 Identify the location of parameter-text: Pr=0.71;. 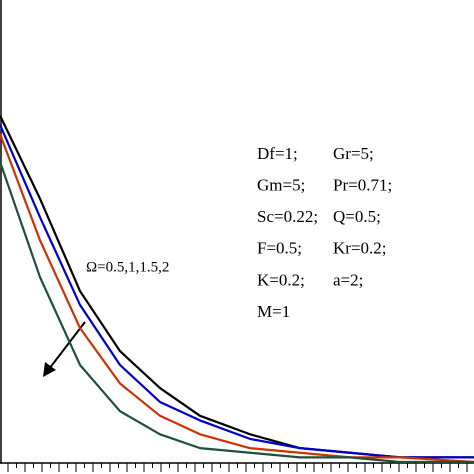
(362, 185).